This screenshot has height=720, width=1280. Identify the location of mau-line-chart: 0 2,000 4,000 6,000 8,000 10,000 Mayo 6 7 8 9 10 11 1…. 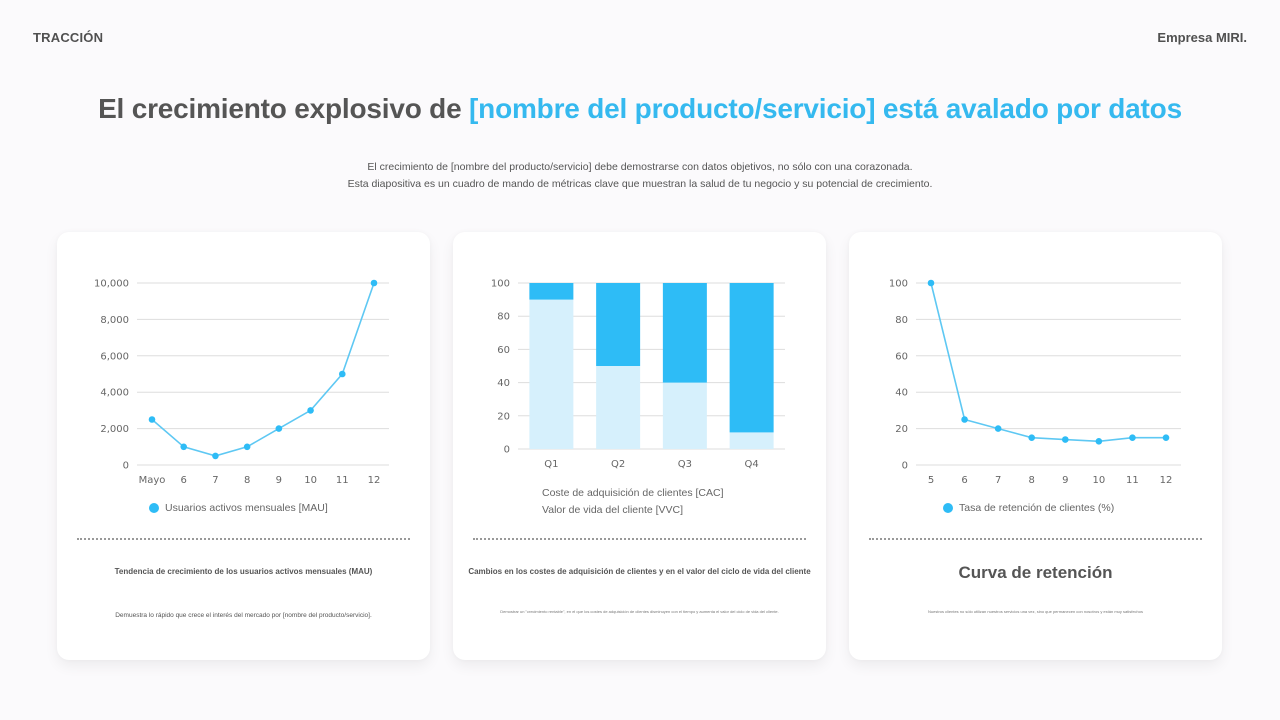
(241, 382).